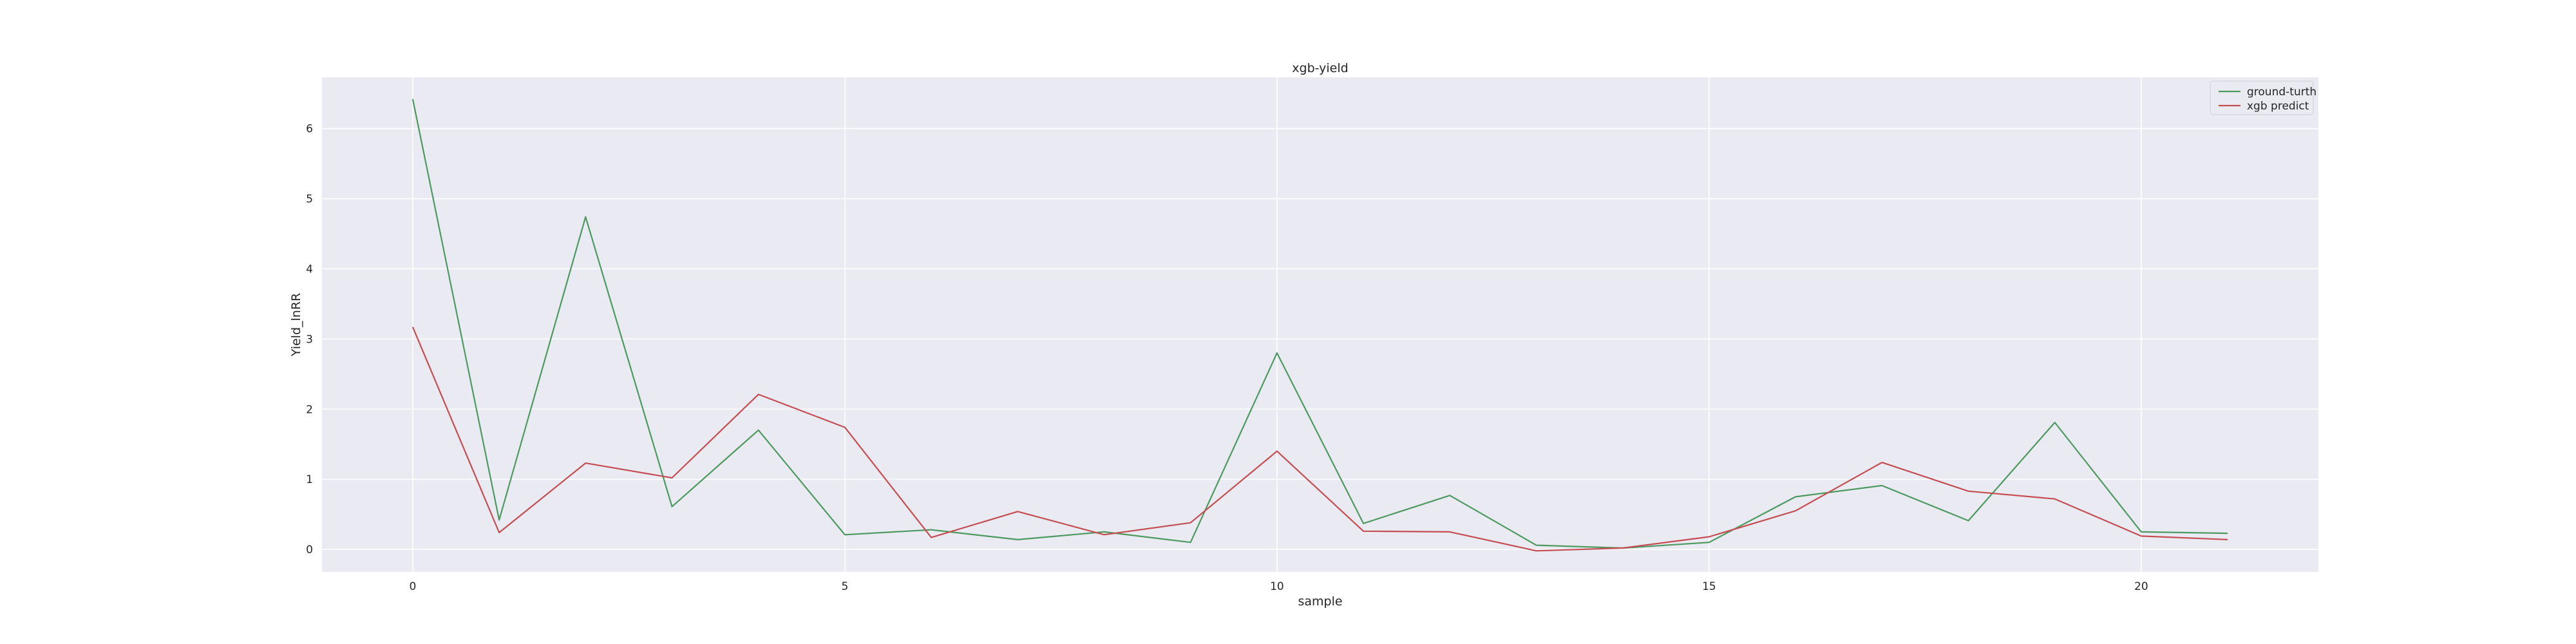 The height and width of the screenshot is (644, 2576). I want to click on legend-label: ground-turth, so click(2281, 92).